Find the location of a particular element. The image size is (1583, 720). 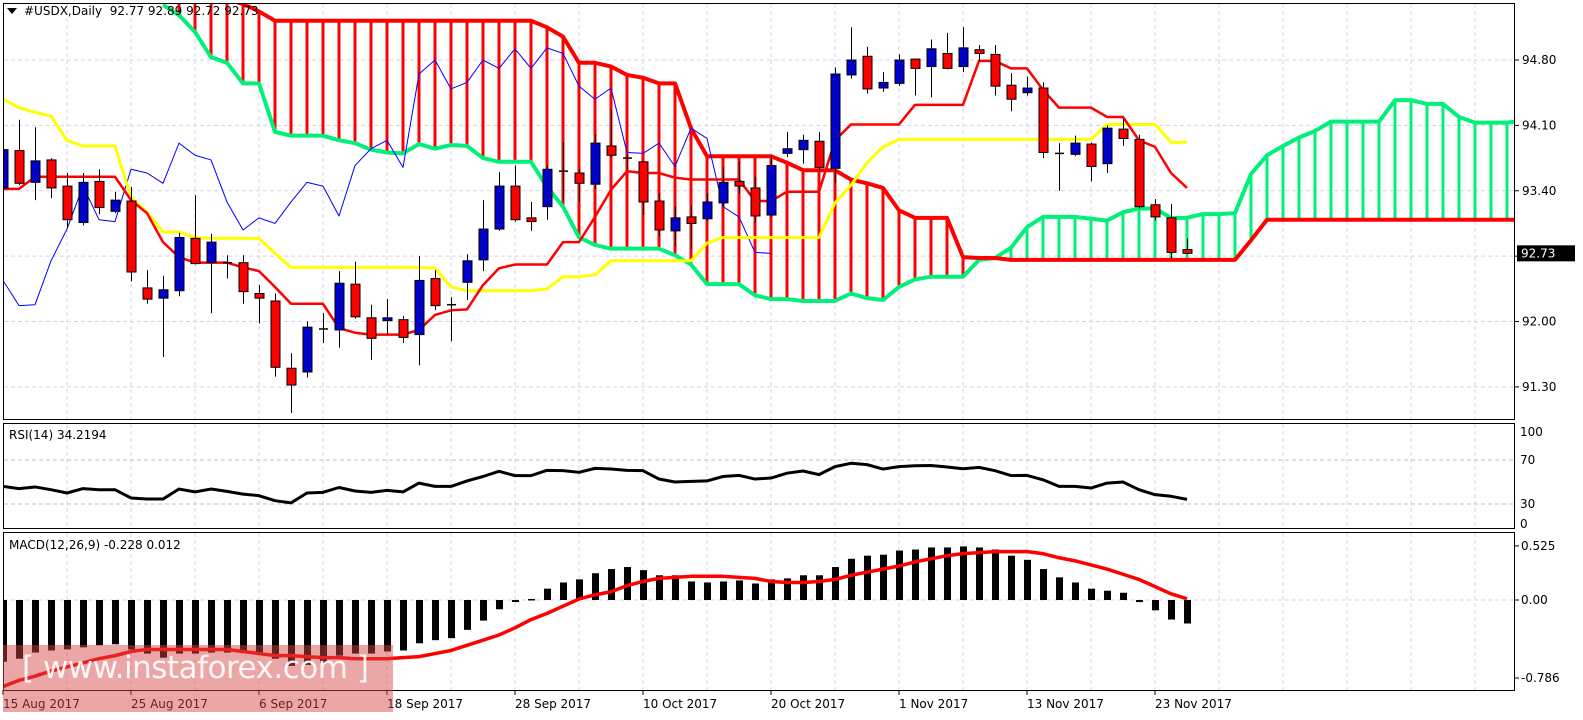

rsi-axis-label: 70 is located at coordinates (1527, 460).